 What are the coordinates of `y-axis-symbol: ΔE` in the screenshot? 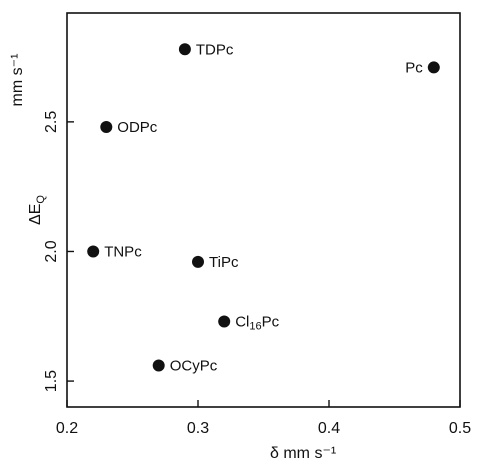 It's located at (35, 214).